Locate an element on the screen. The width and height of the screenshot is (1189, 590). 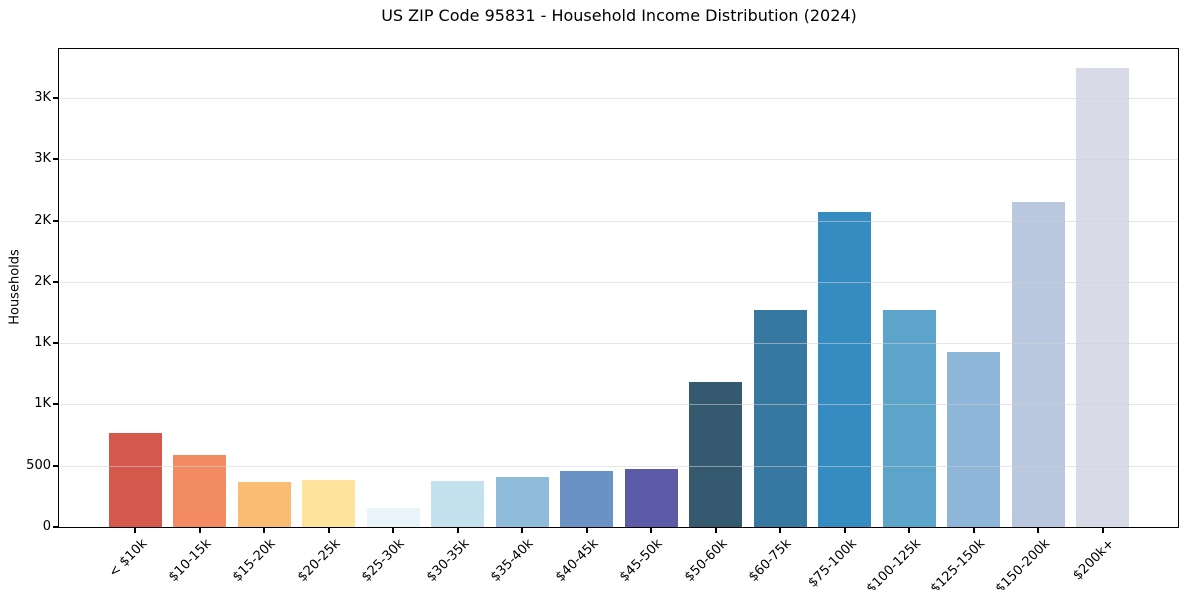
x-tick-label: $30-35k is located at coordinates (448, 560).